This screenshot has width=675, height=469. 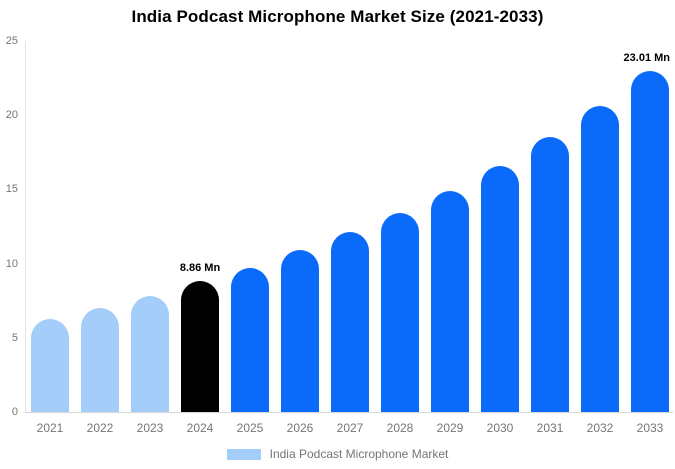 I want to click on x-axis-label-2029: 2029, so click(x=450, y=428).